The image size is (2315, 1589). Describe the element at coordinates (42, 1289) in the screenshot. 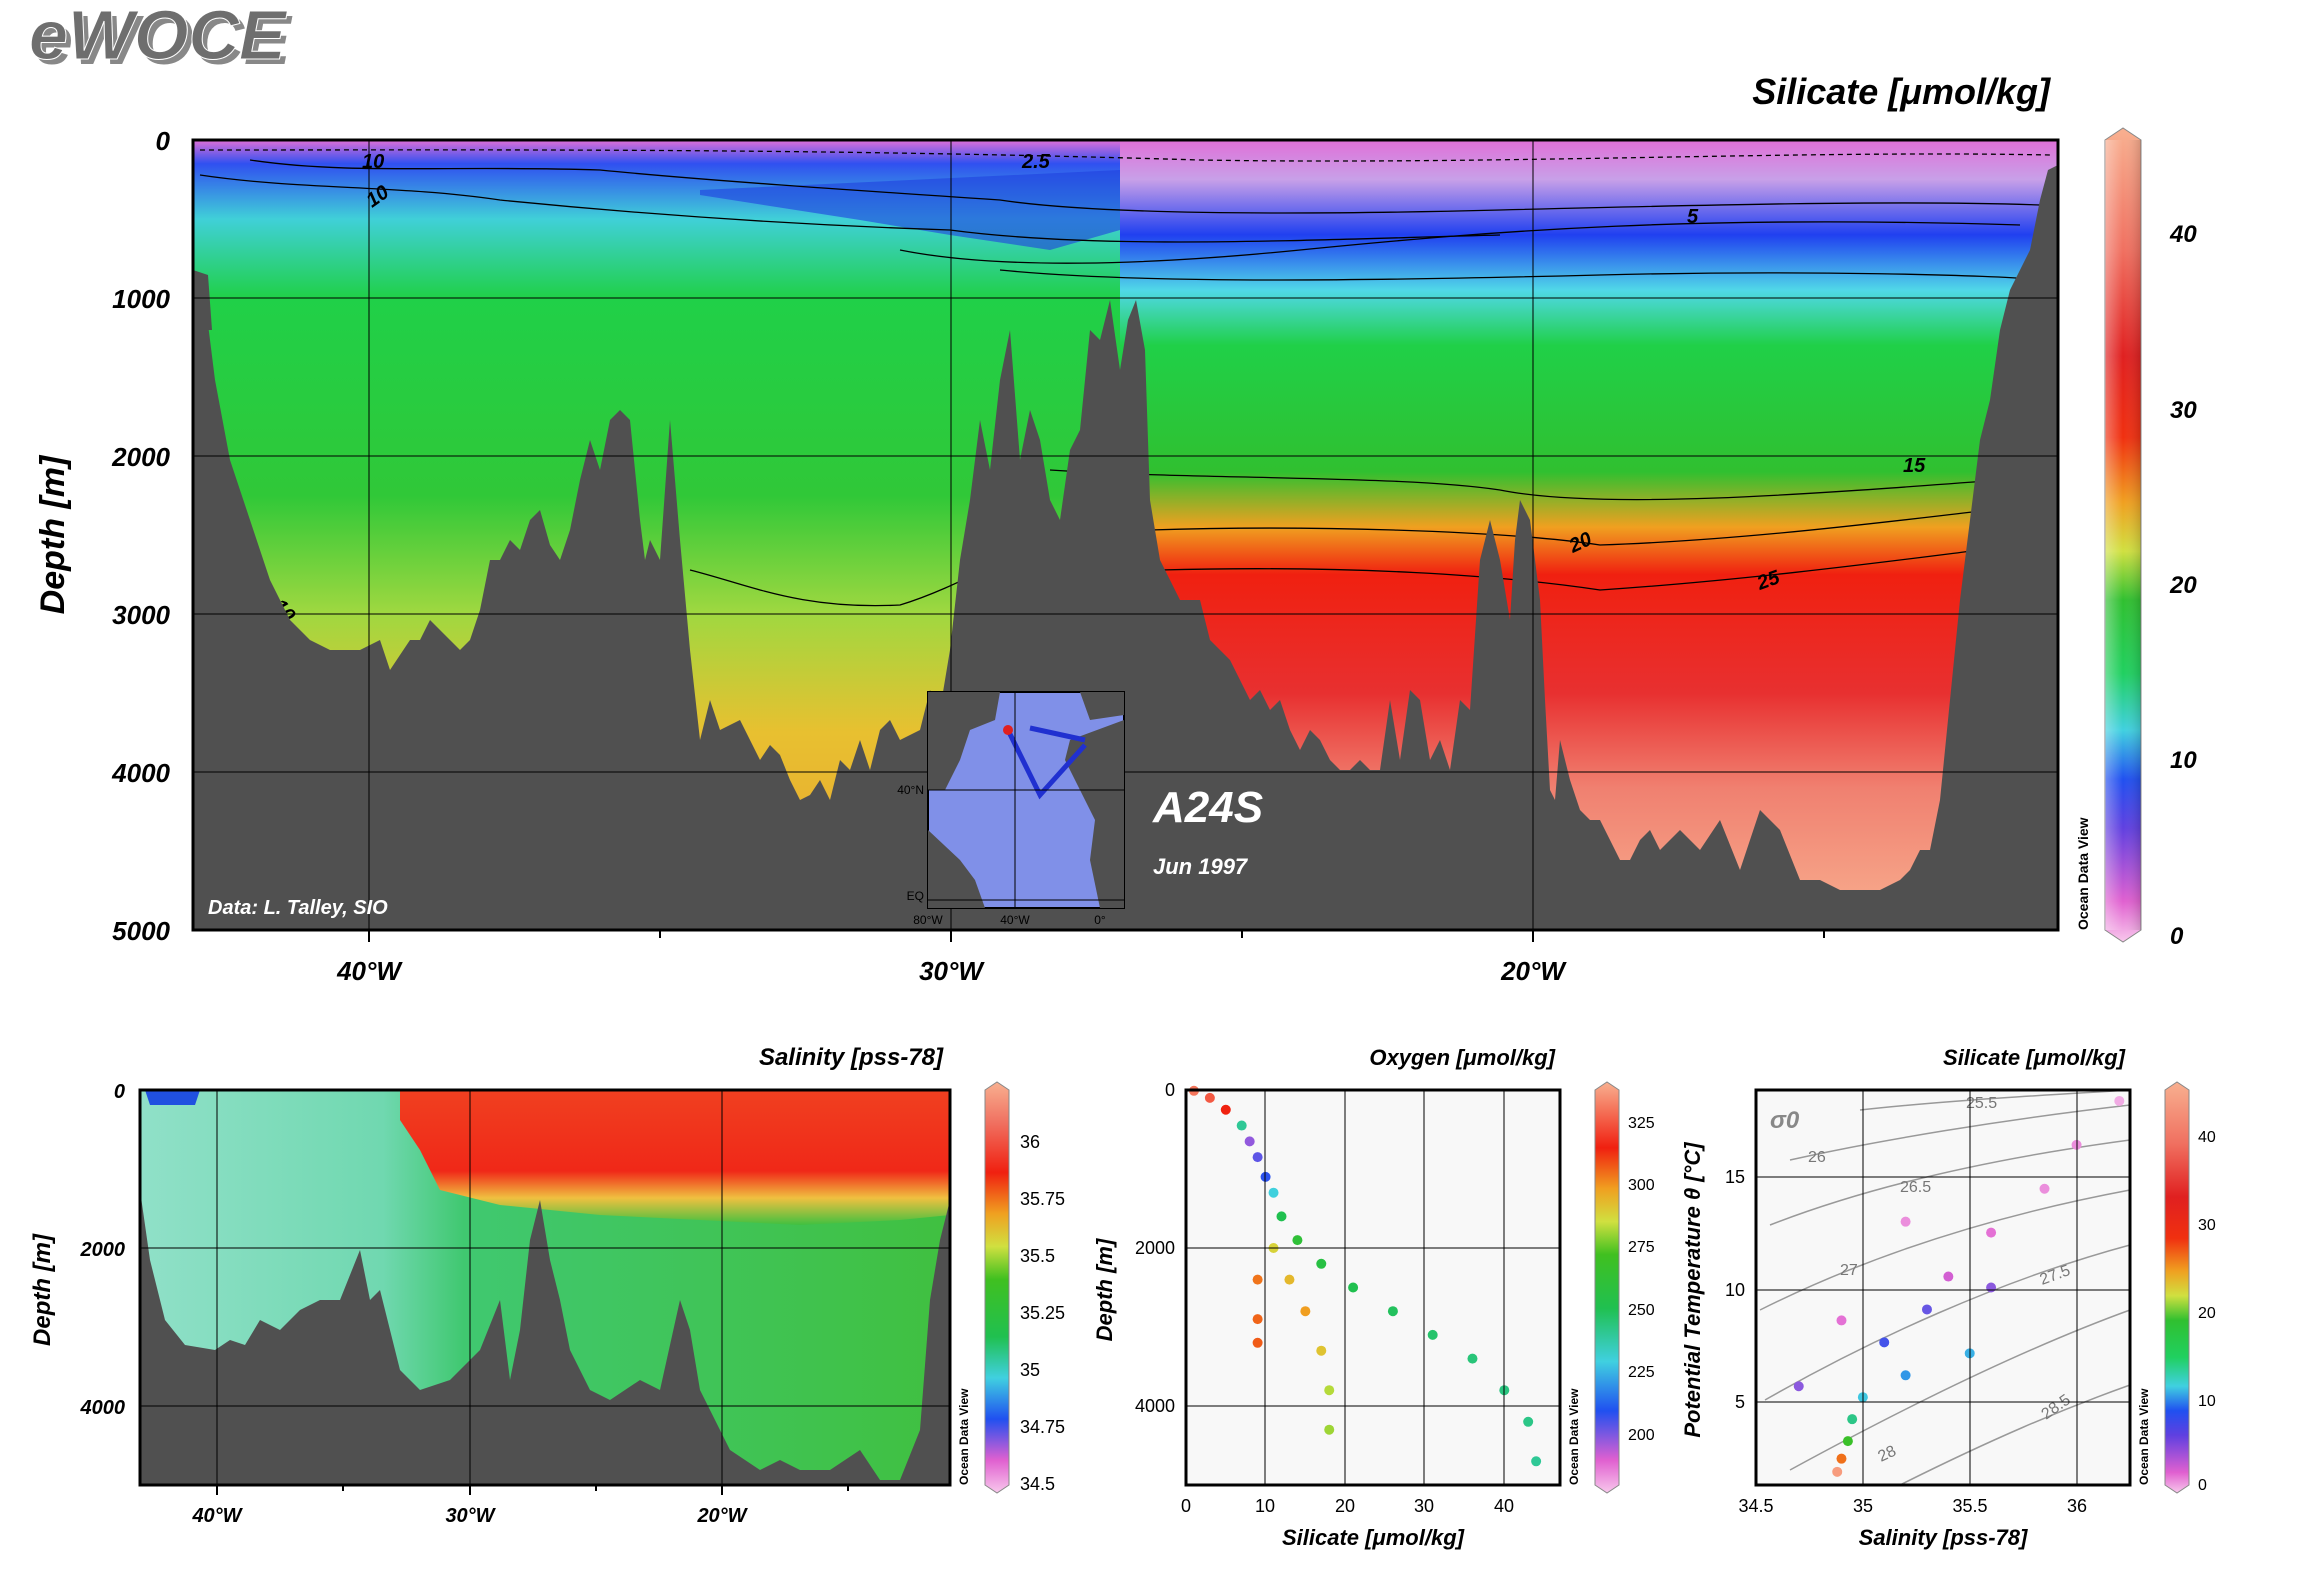

I see `sal-y-label: Depth [m]` at that location.